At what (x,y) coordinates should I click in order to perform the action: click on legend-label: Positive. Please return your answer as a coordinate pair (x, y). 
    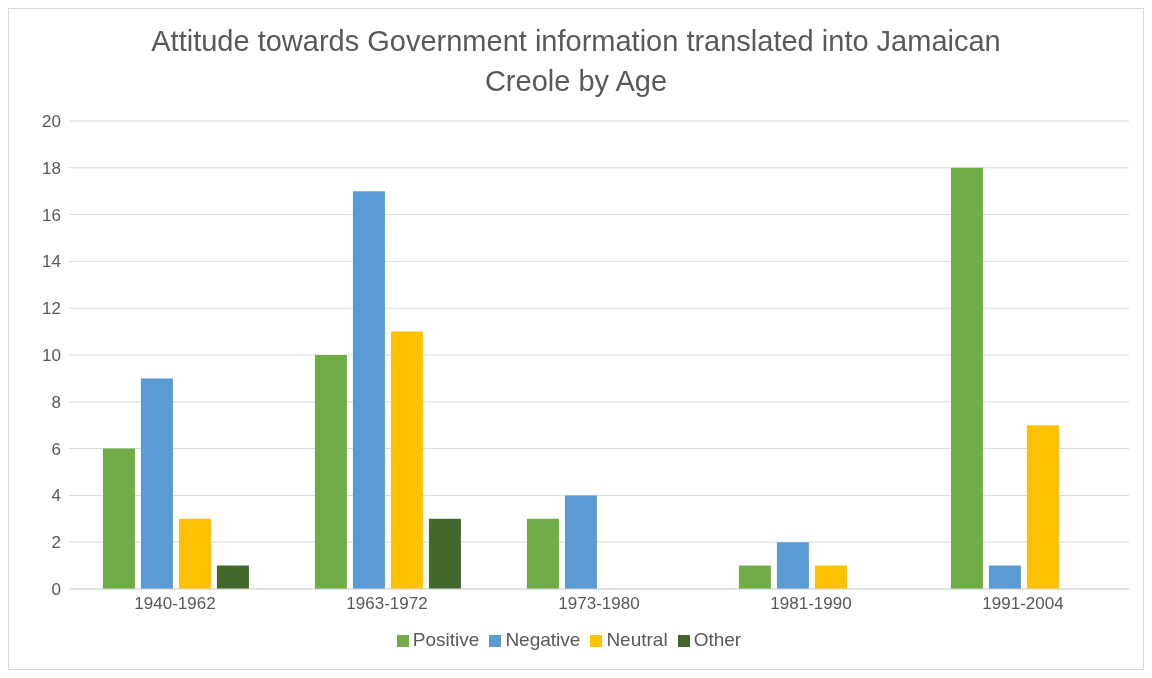
    Looking at the image, I should click on (446, 639).